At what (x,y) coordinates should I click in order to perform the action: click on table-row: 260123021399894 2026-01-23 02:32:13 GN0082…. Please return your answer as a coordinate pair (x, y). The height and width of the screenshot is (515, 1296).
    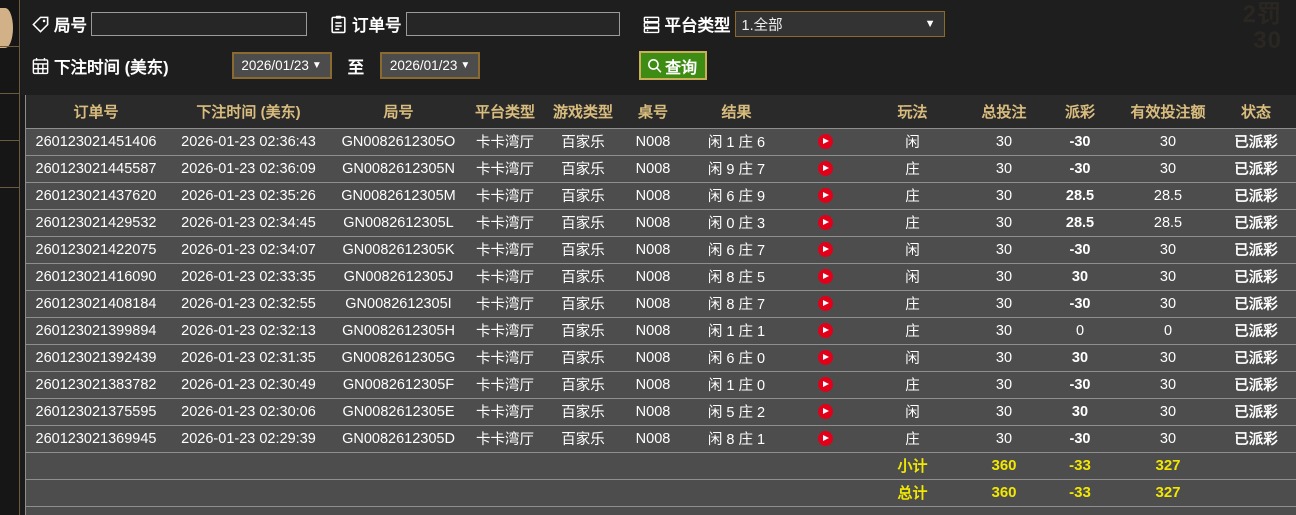
    Looking at the image, I should click on (661, 331).